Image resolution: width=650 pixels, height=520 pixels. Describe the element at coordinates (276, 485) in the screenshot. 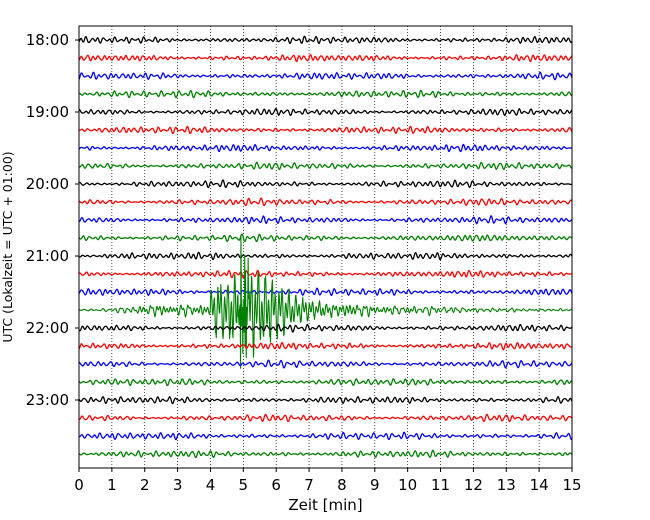

I see `x-tick-label: 6` at that location.